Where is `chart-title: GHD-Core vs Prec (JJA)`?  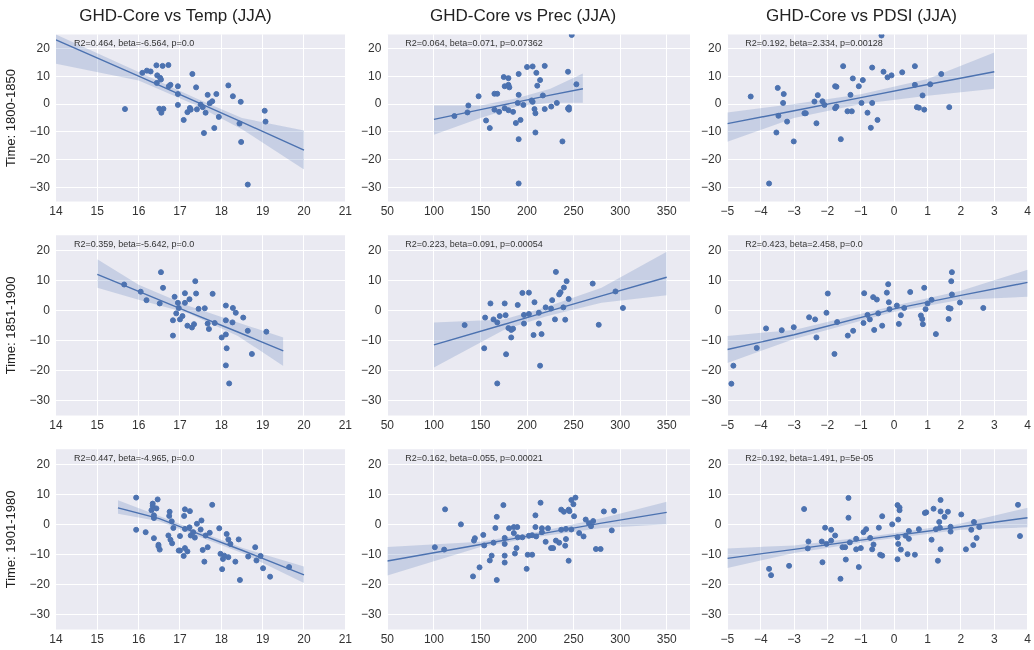
chart-title: GHD-Core vs Prec (JJA) is located at coordinates (523, 15).